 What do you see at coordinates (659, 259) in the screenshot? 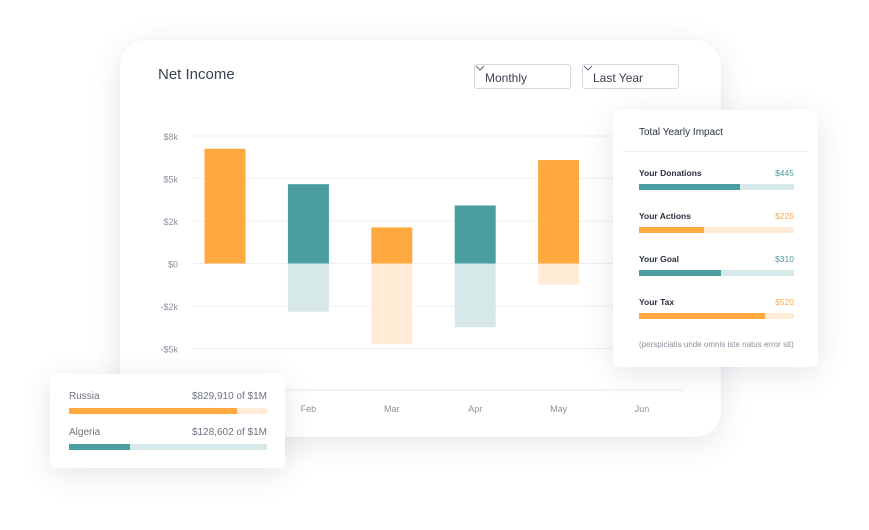
I see `row-label: Your Goal` at bounding box center [659, 259].